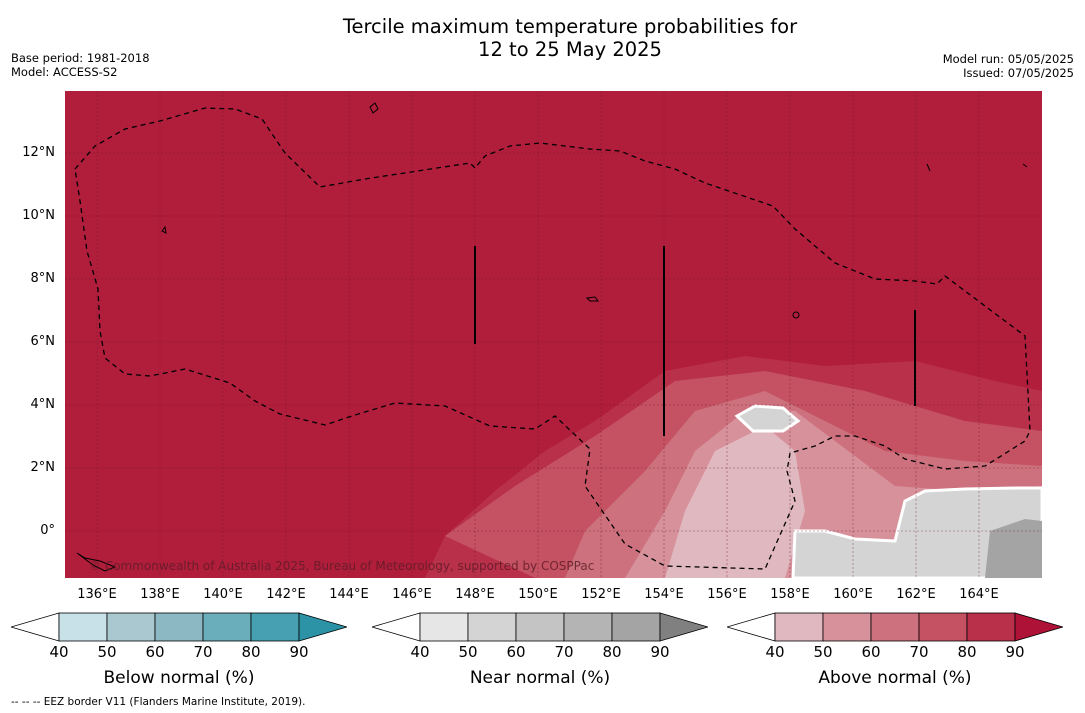  Describe the element at coordinates (286, 594) in the screenshot. I see `lon-tick-label: 142°E` at that location.